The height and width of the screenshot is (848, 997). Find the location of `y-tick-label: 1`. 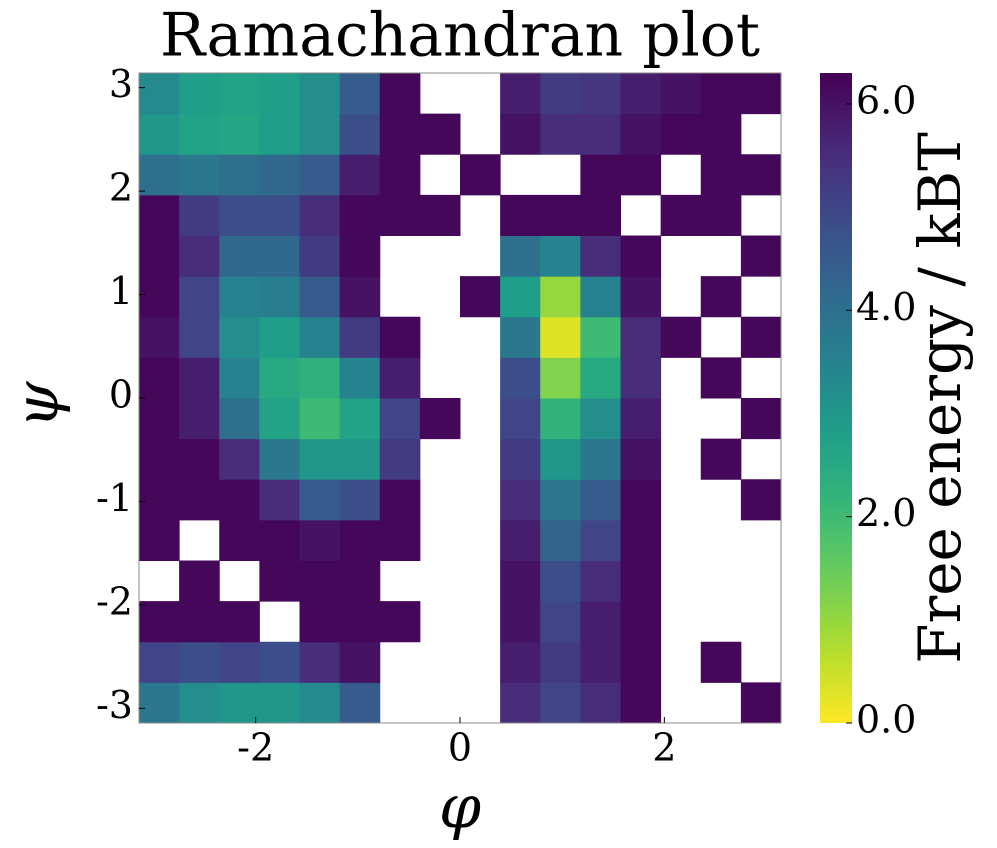

y-tick-label: 1 is located at coordinates (121, 291).